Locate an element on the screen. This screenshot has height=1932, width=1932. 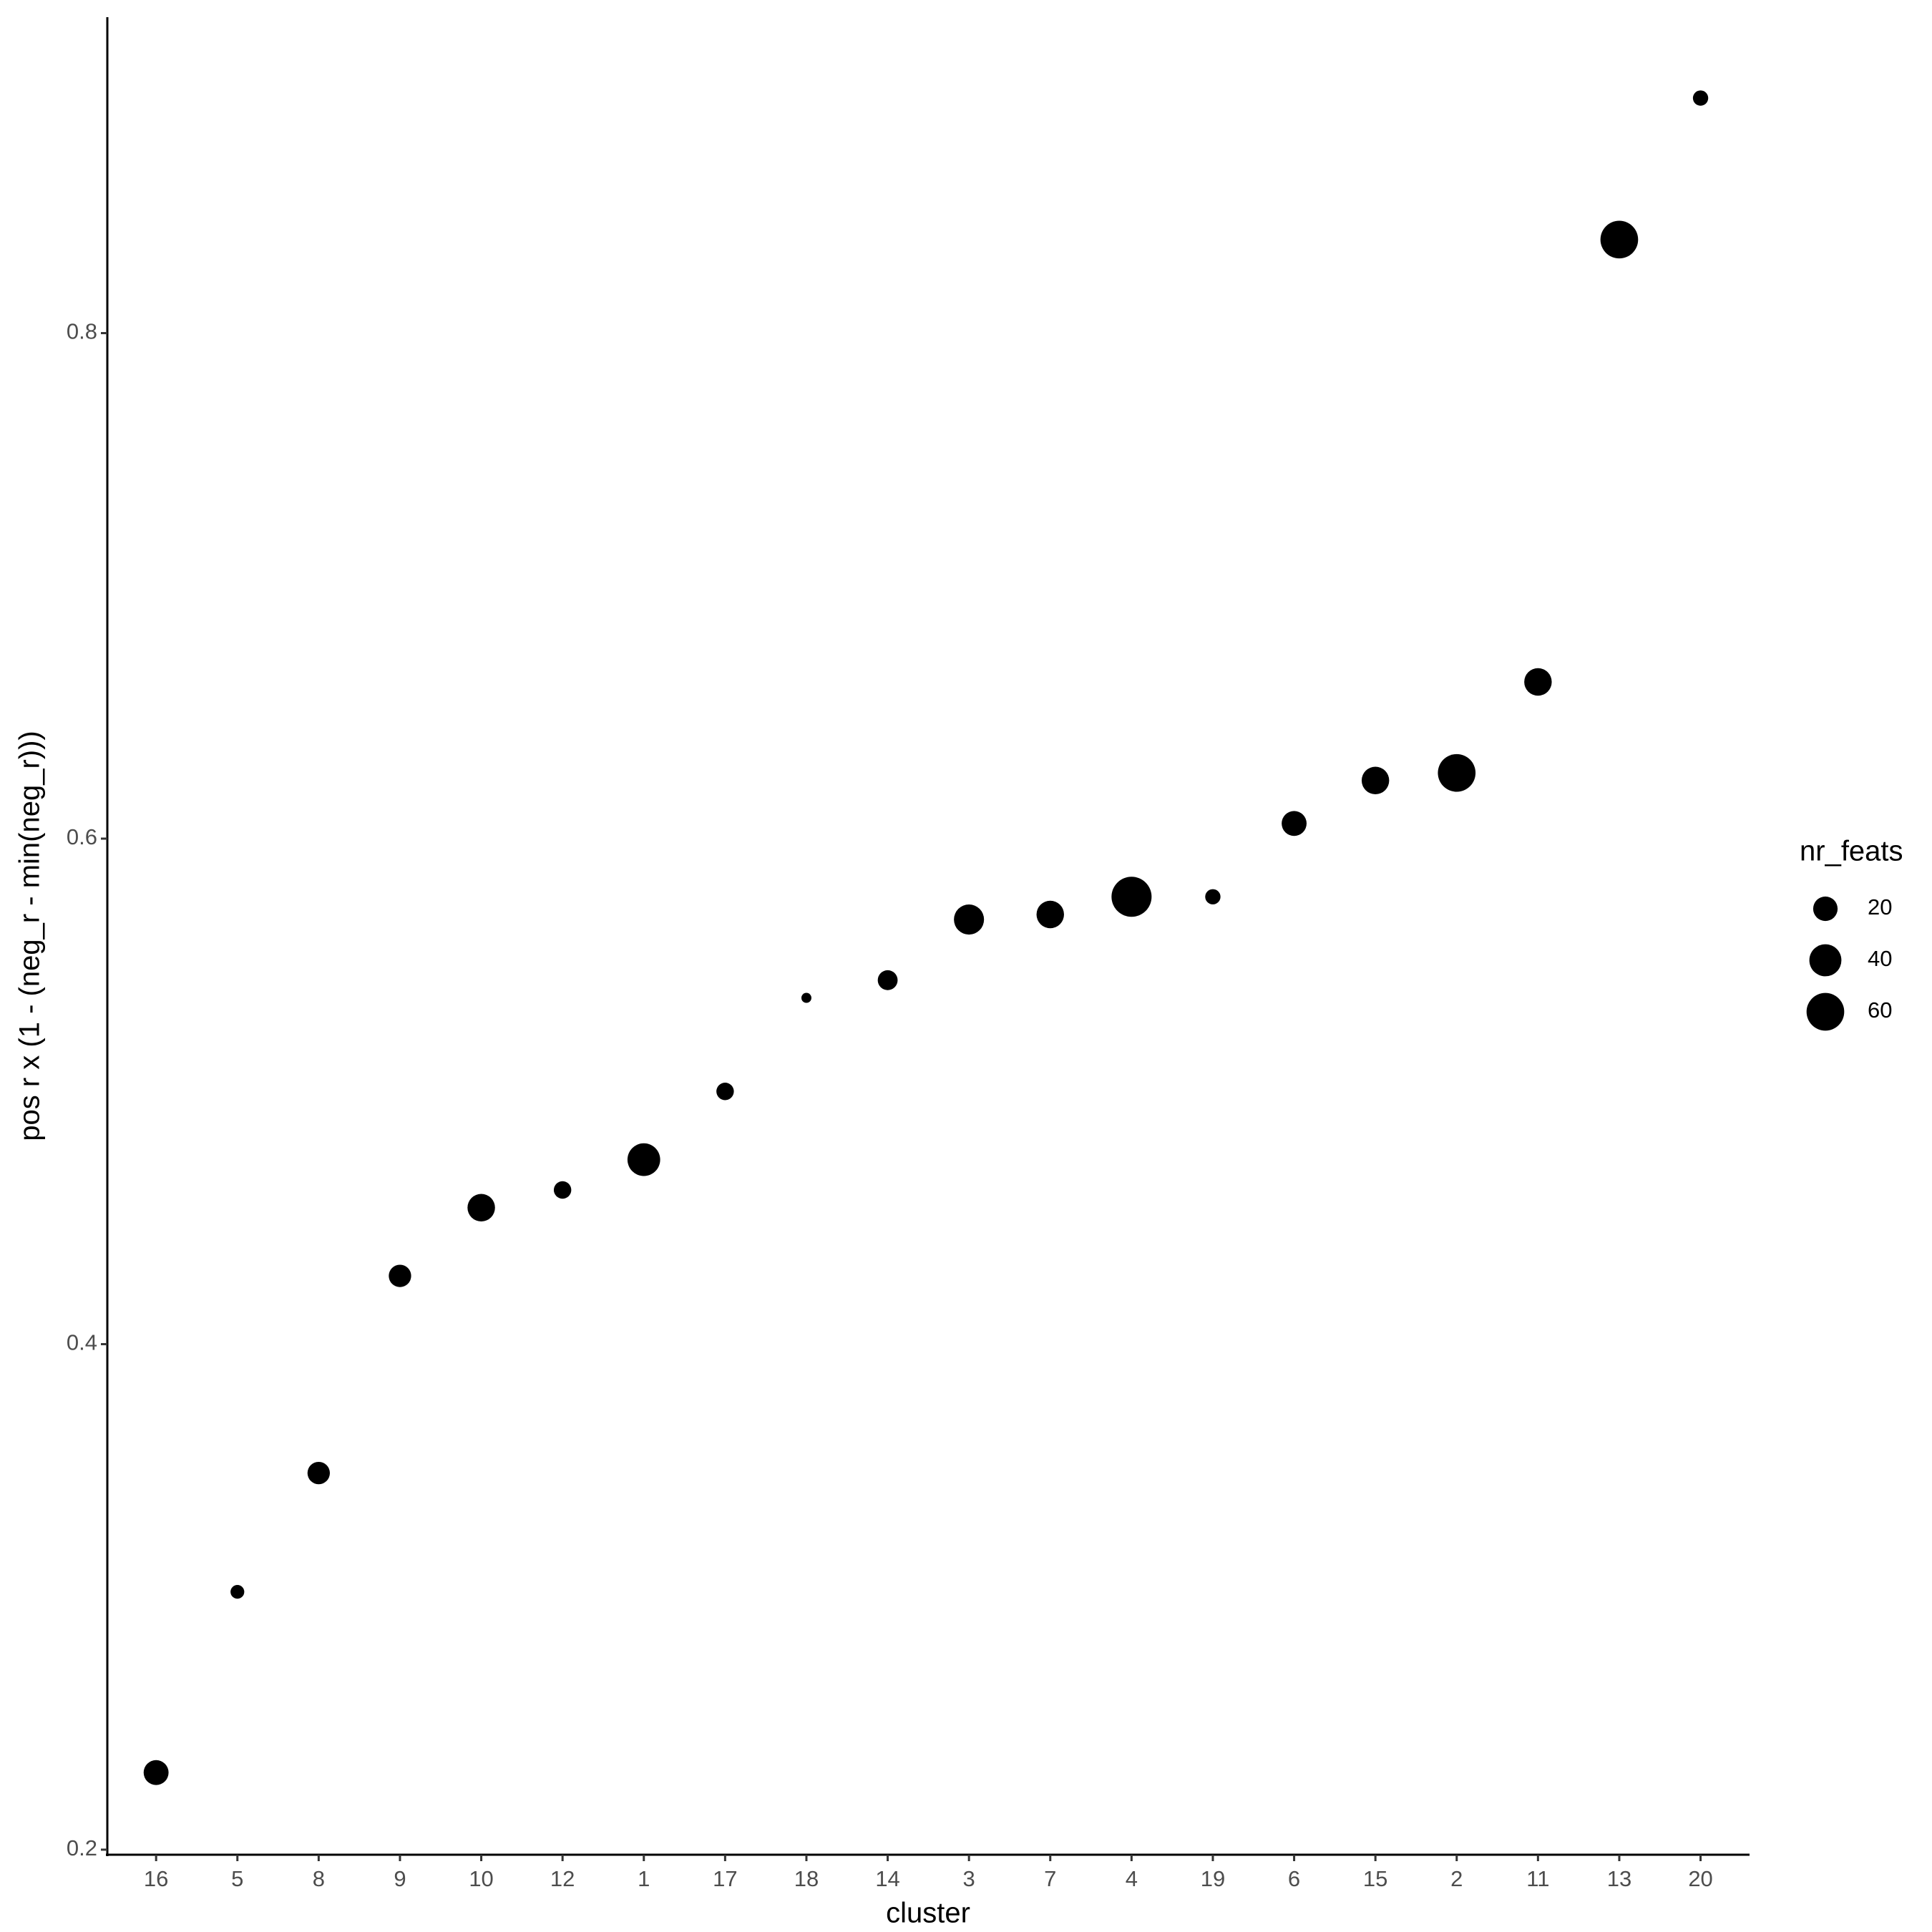
x-tick-label: 12 is located at coordinates (562, 1878).